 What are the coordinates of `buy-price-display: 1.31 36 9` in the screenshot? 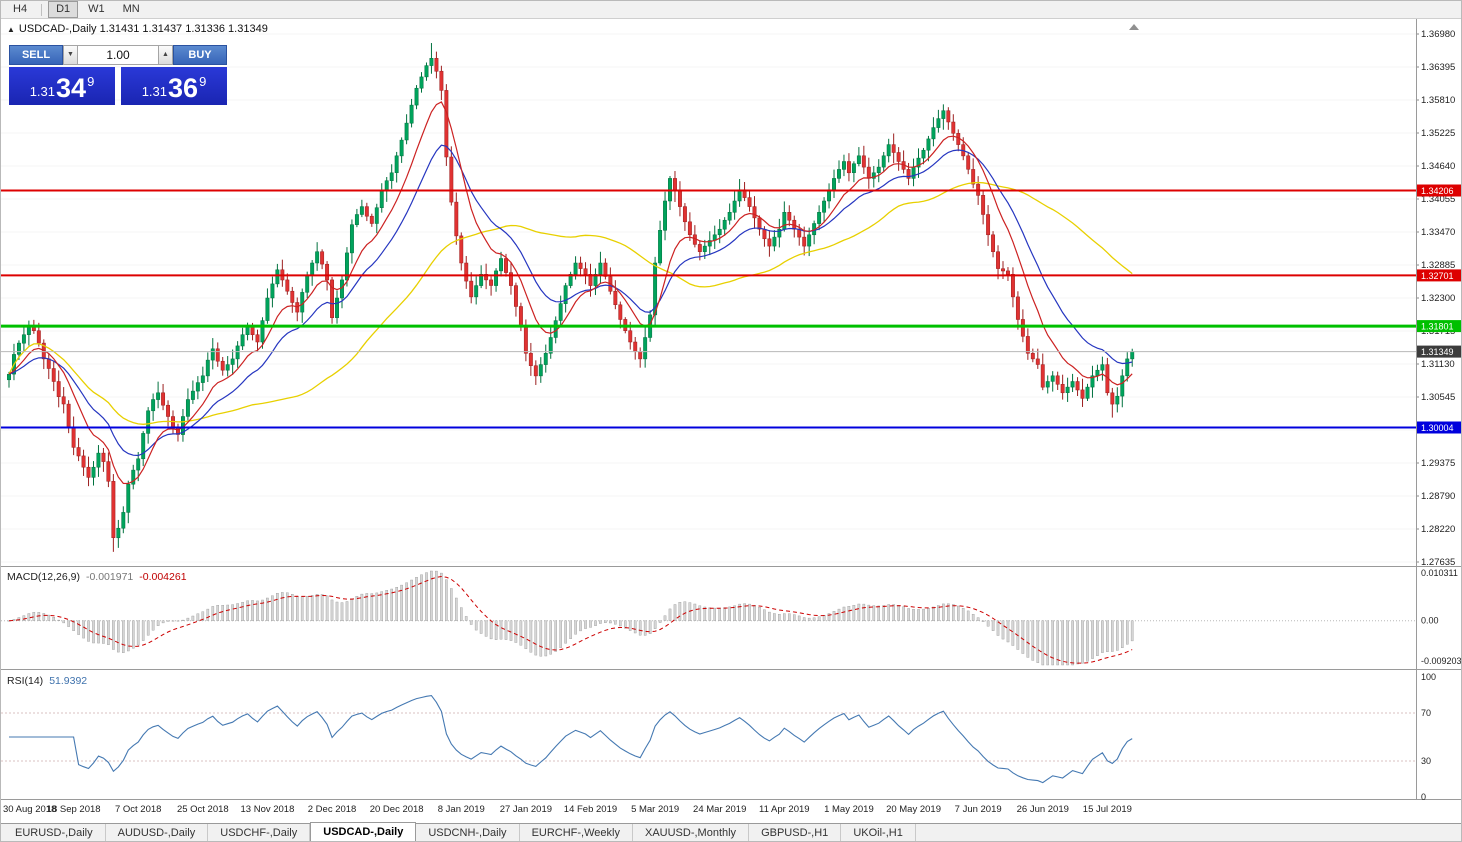 It's located at (174, 86).